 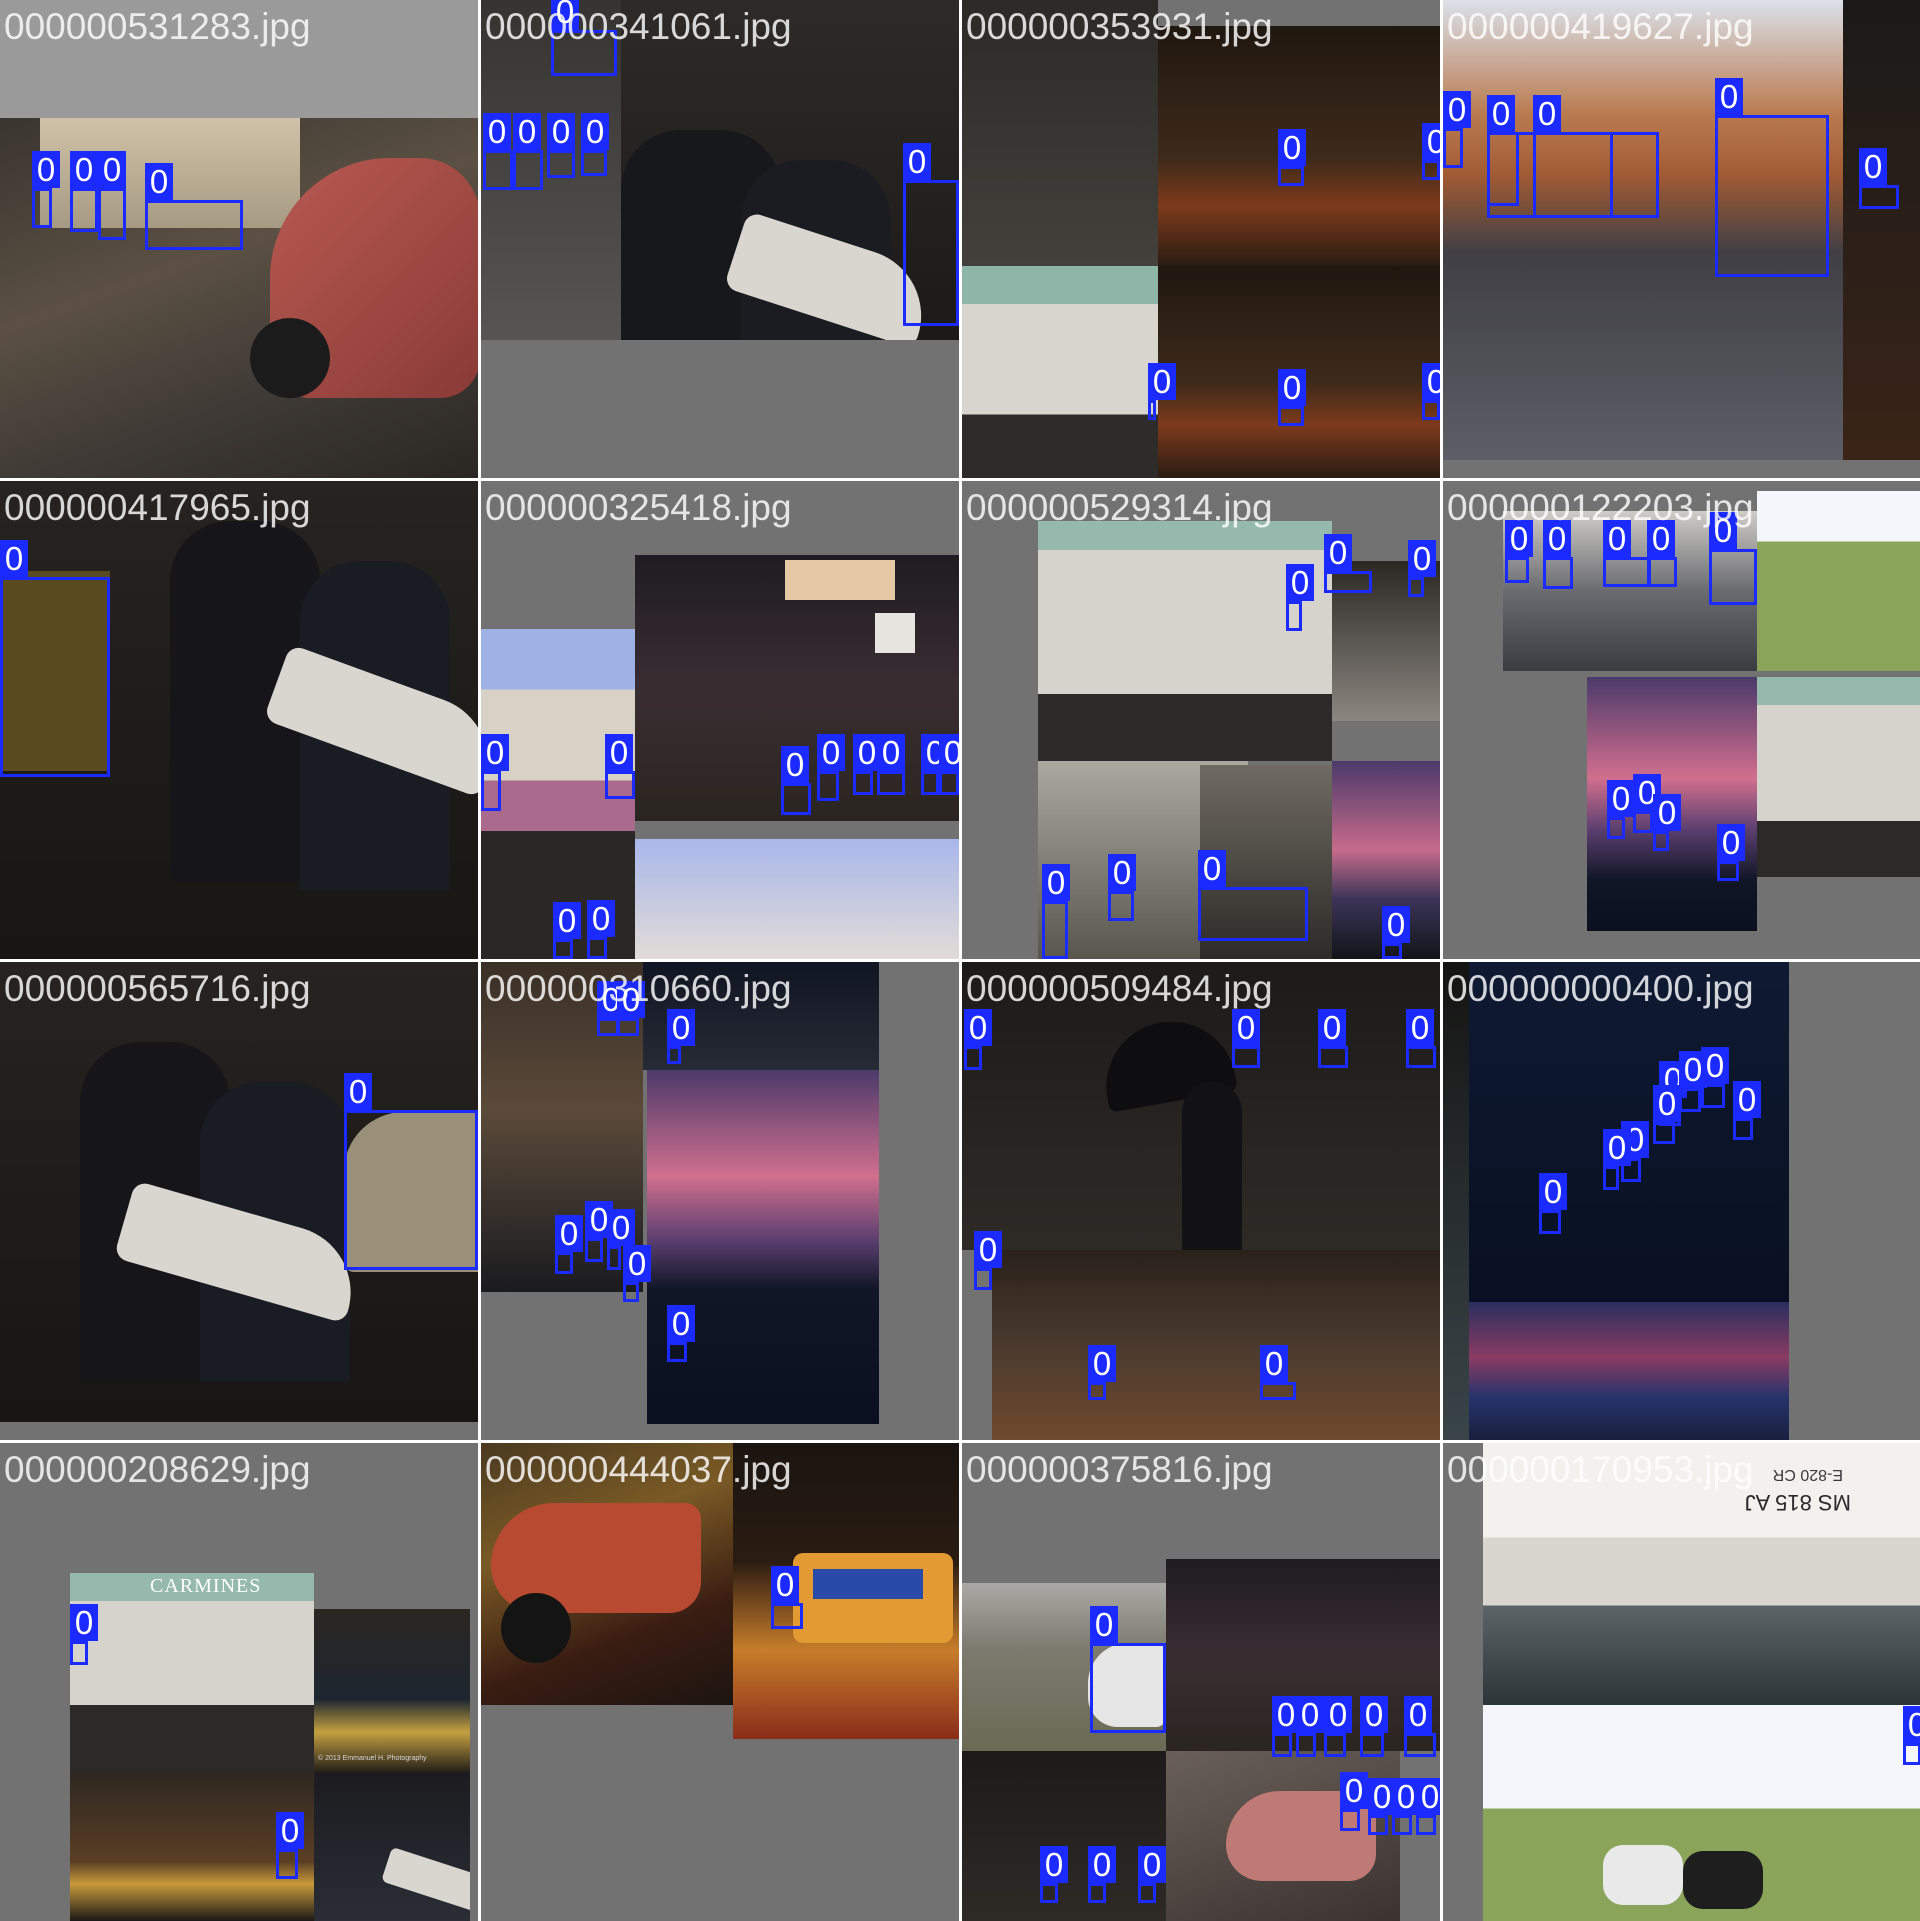 I want to click on tile-000000565716: 000000565716.jpg 0, so click(x=239, y=1201).